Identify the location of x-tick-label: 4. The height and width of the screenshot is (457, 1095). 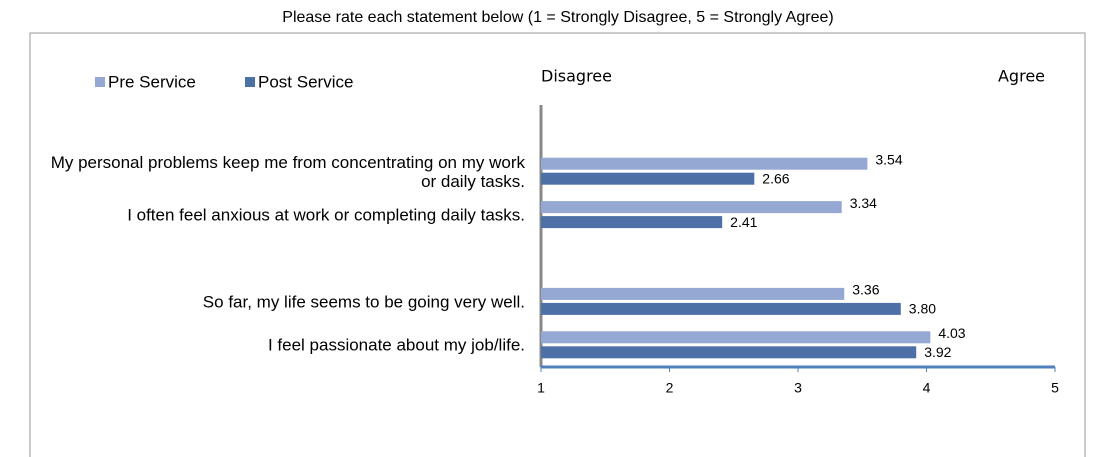
(927, 388).